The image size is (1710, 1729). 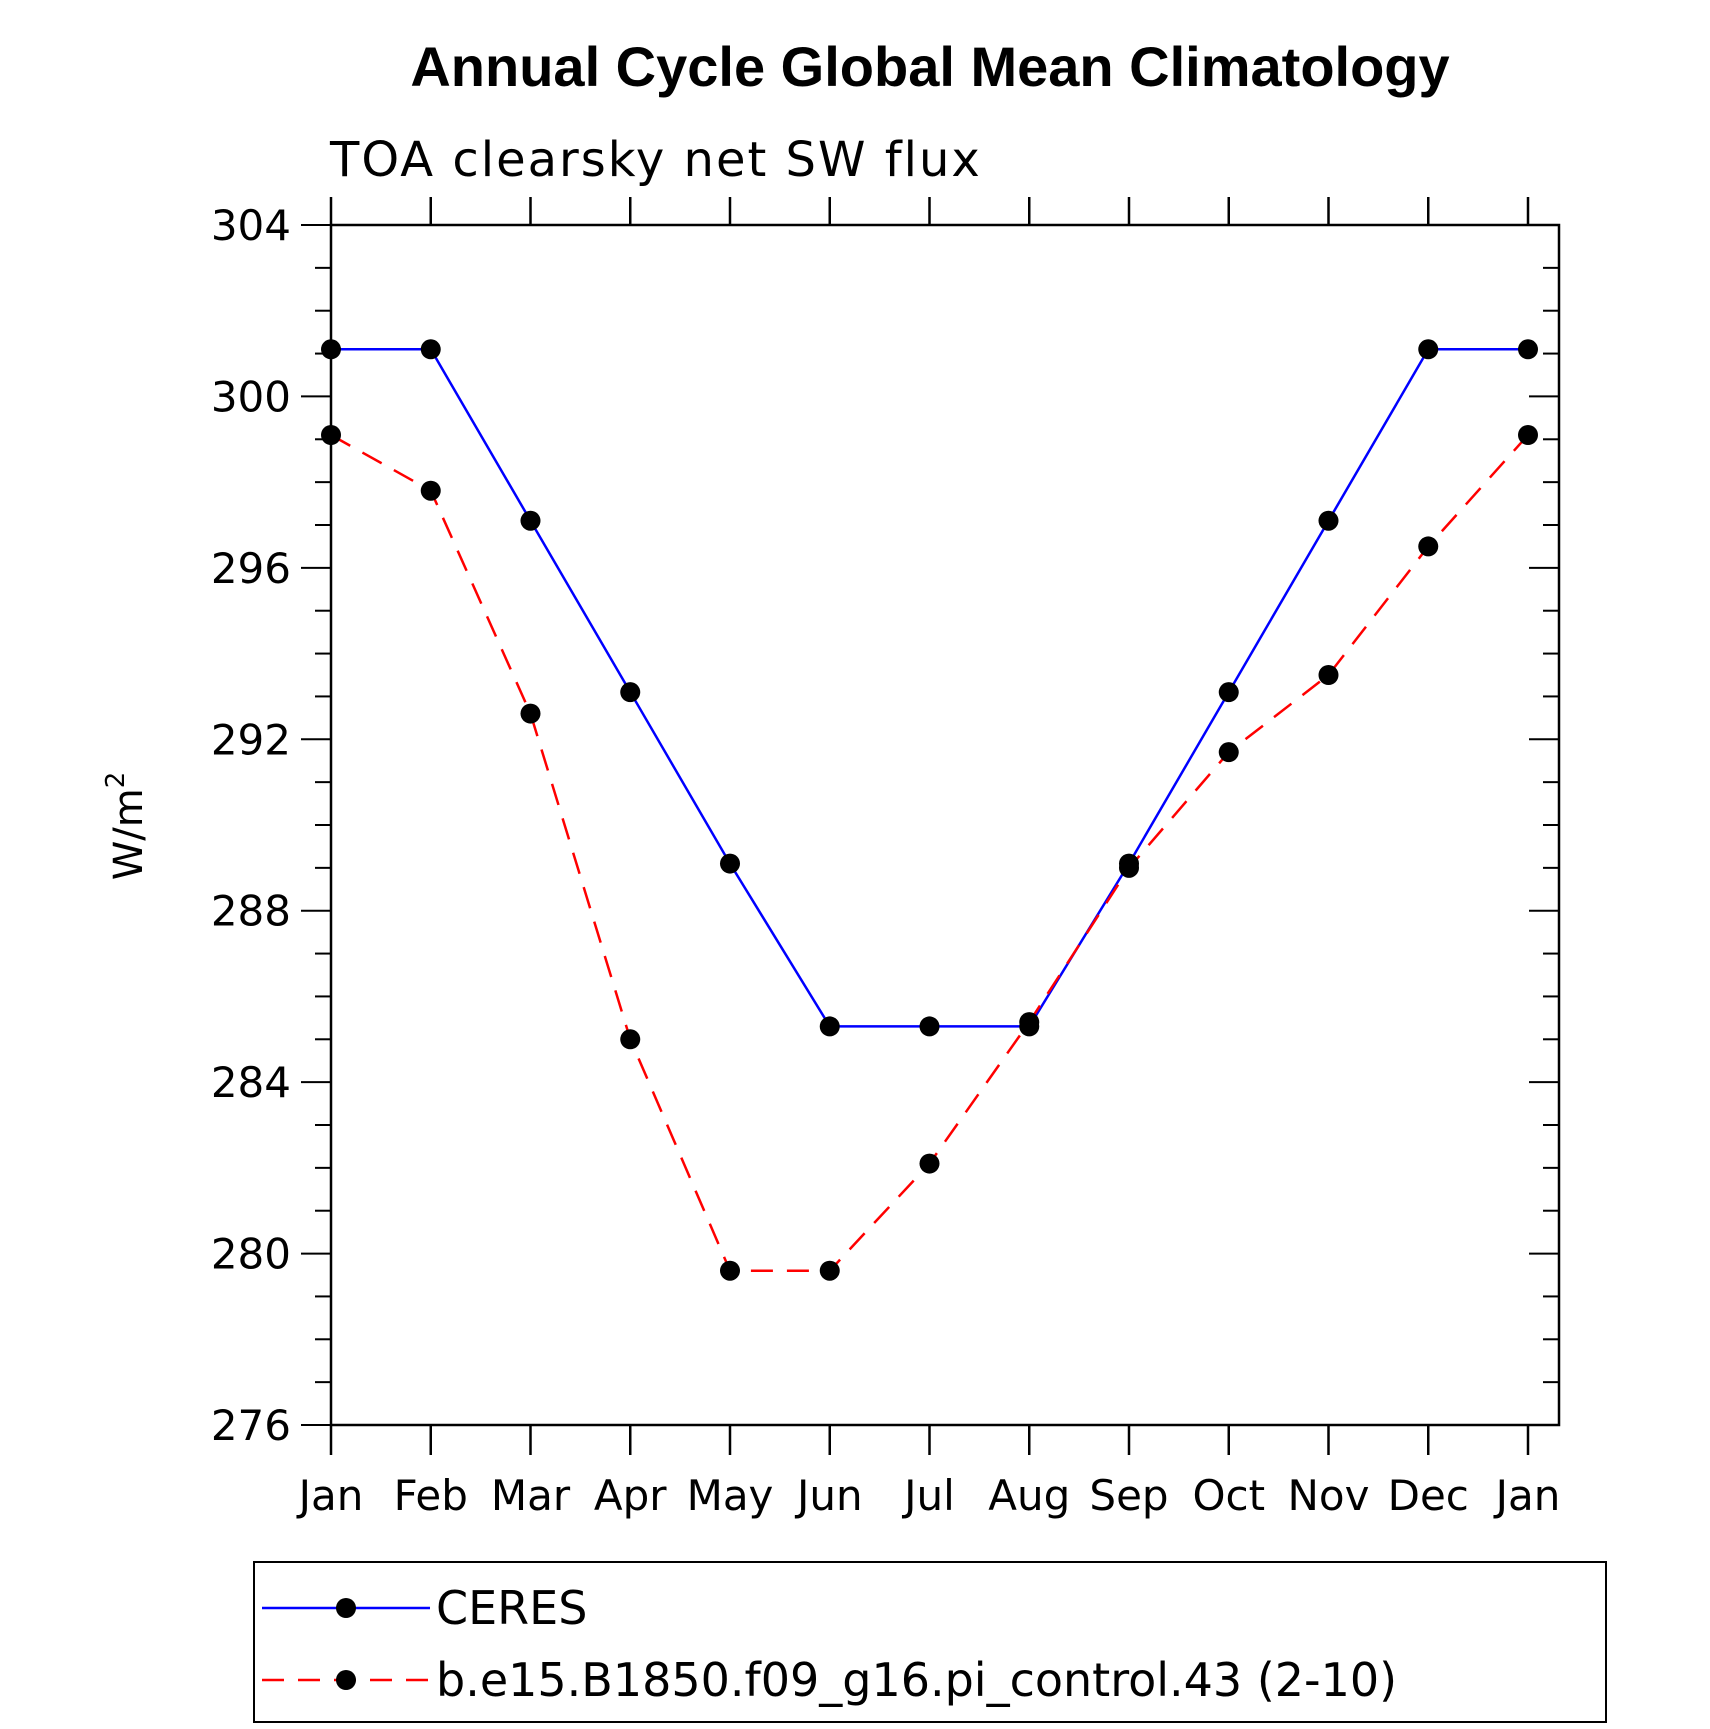 I want to click on y-tick-label: 304, so click(x=251, y=225).